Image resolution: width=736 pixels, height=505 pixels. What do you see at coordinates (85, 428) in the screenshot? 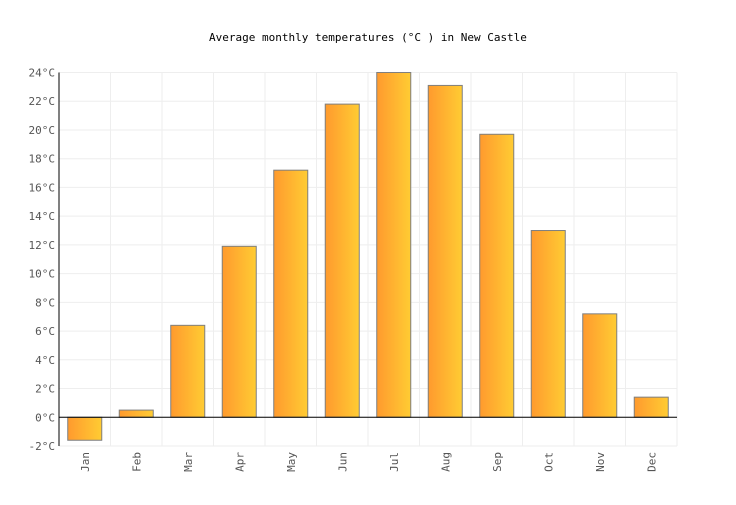
I see `bar-jan` at bounding box center [85, 428].